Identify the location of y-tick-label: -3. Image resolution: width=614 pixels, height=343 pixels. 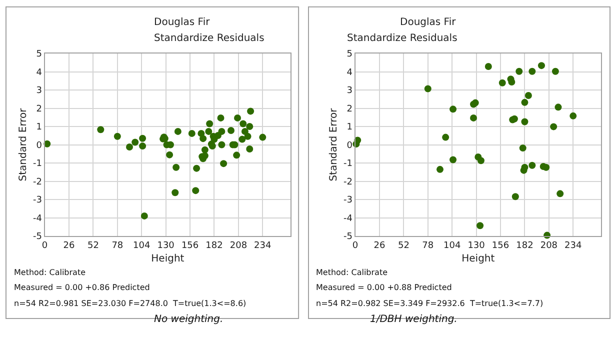
(347, 201).